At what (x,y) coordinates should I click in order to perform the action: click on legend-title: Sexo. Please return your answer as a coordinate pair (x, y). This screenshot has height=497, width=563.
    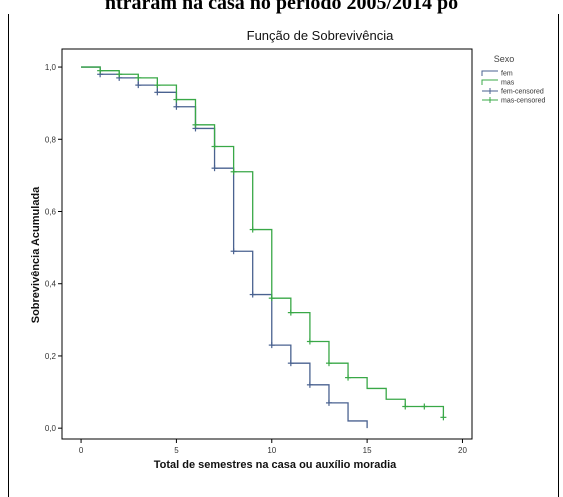
    Looking at the image, I should click on (504, 59).